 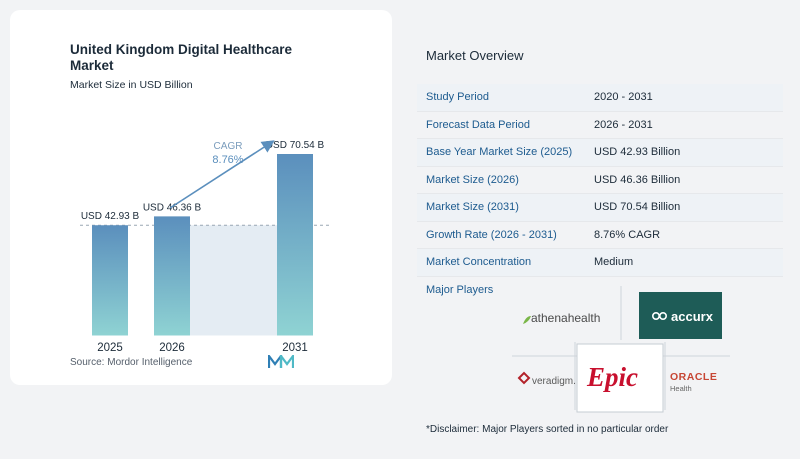 What do you see at coordinates (460, 290) in the screenshot?
I see `major-players-title: Major Players` at bounding box center [460, 290].